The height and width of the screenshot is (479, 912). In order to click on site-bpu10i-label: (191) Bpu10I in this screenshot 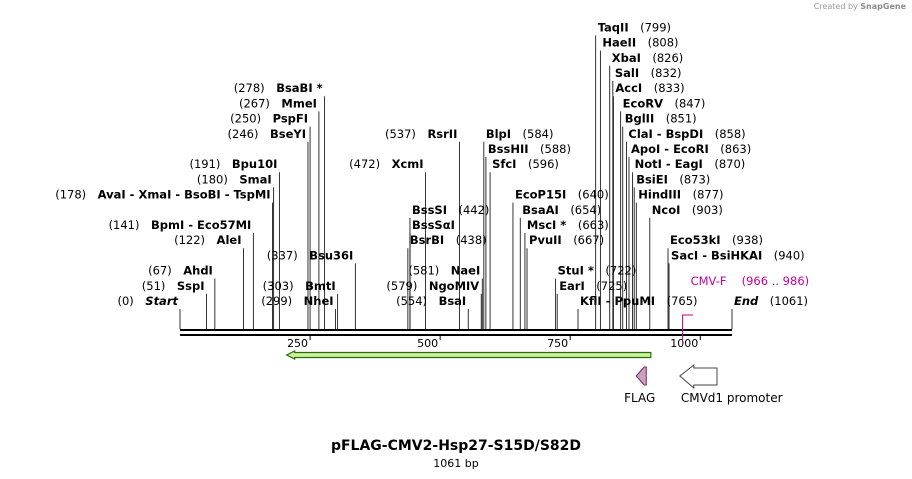, I will do `click(233, 164)`.